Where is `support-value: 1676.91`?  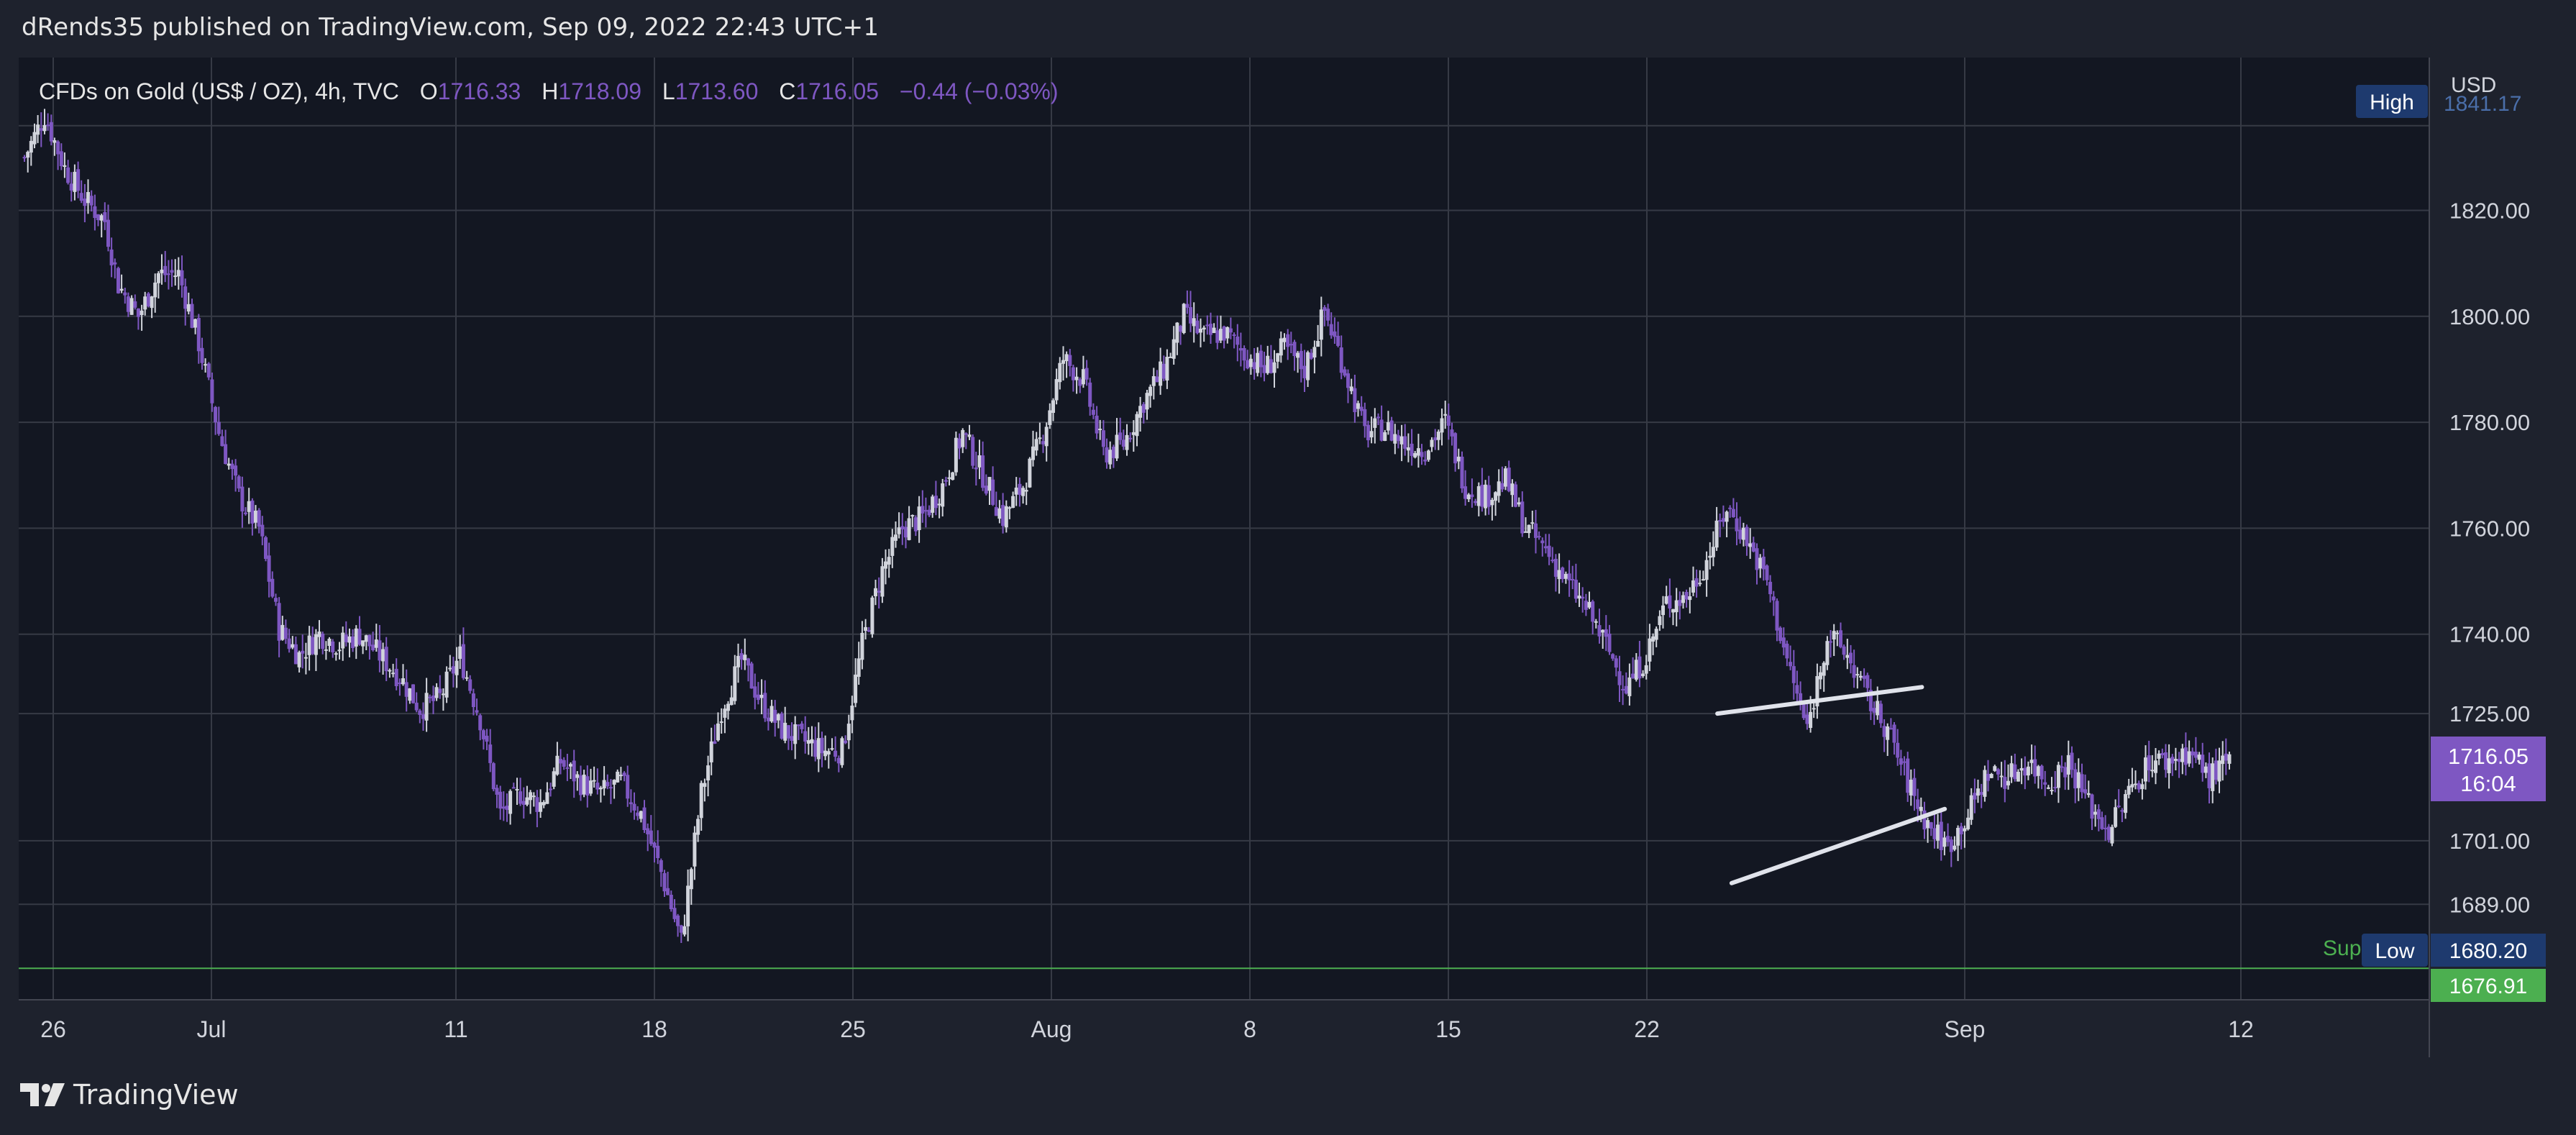
support-value: 1676.91 is located at coordinates (2488, 986).